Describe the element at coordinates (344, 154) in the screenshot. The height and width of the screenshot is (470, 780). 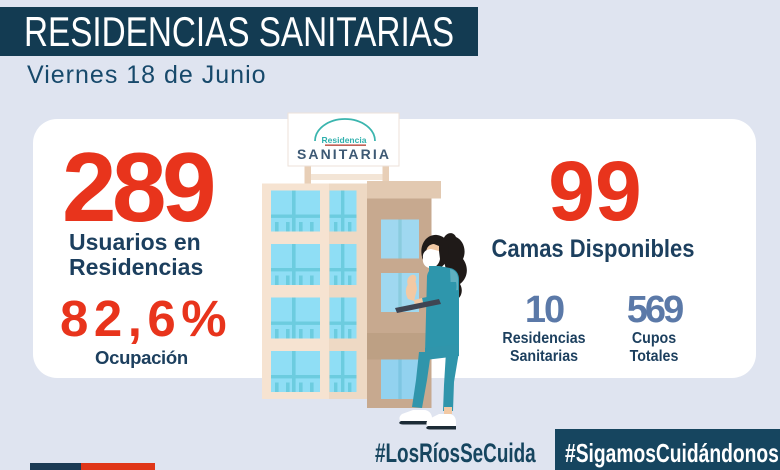
I see `svg-text: SANITARIA` at that location.